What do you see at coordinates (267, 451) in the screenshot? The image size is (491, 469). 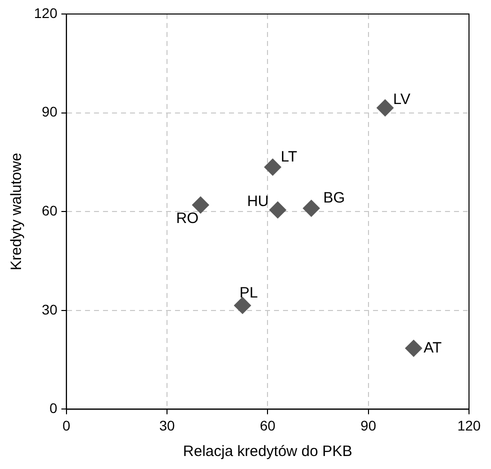 I see `x-axis-title: Relacja kredytów do PKB` at bounding box center [267, 451].